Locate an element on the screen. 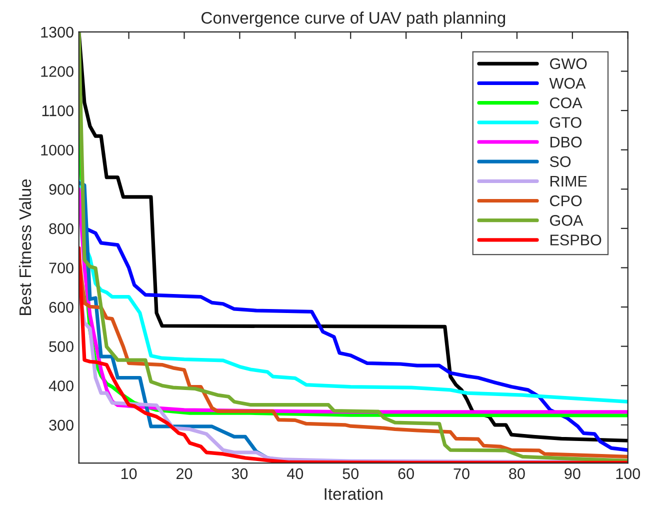 This screenshot has height=527, width=652. x-tick-label: 40 is located at coordinates (295, 474).